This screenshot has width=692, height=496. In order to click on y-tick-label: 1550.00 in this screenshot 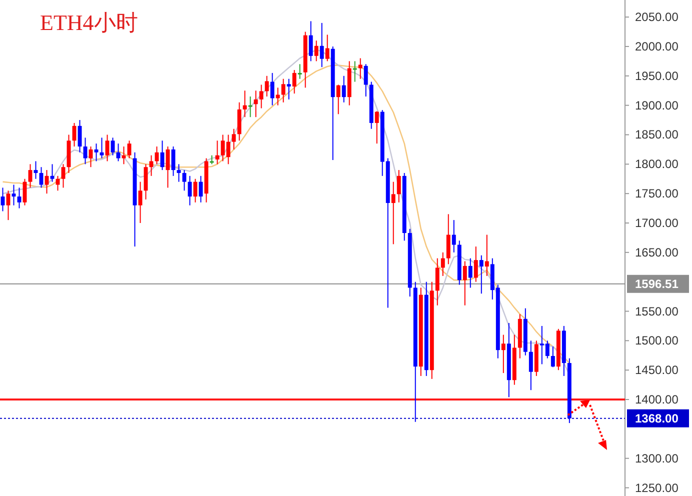, I will do `click(657, 311)`.